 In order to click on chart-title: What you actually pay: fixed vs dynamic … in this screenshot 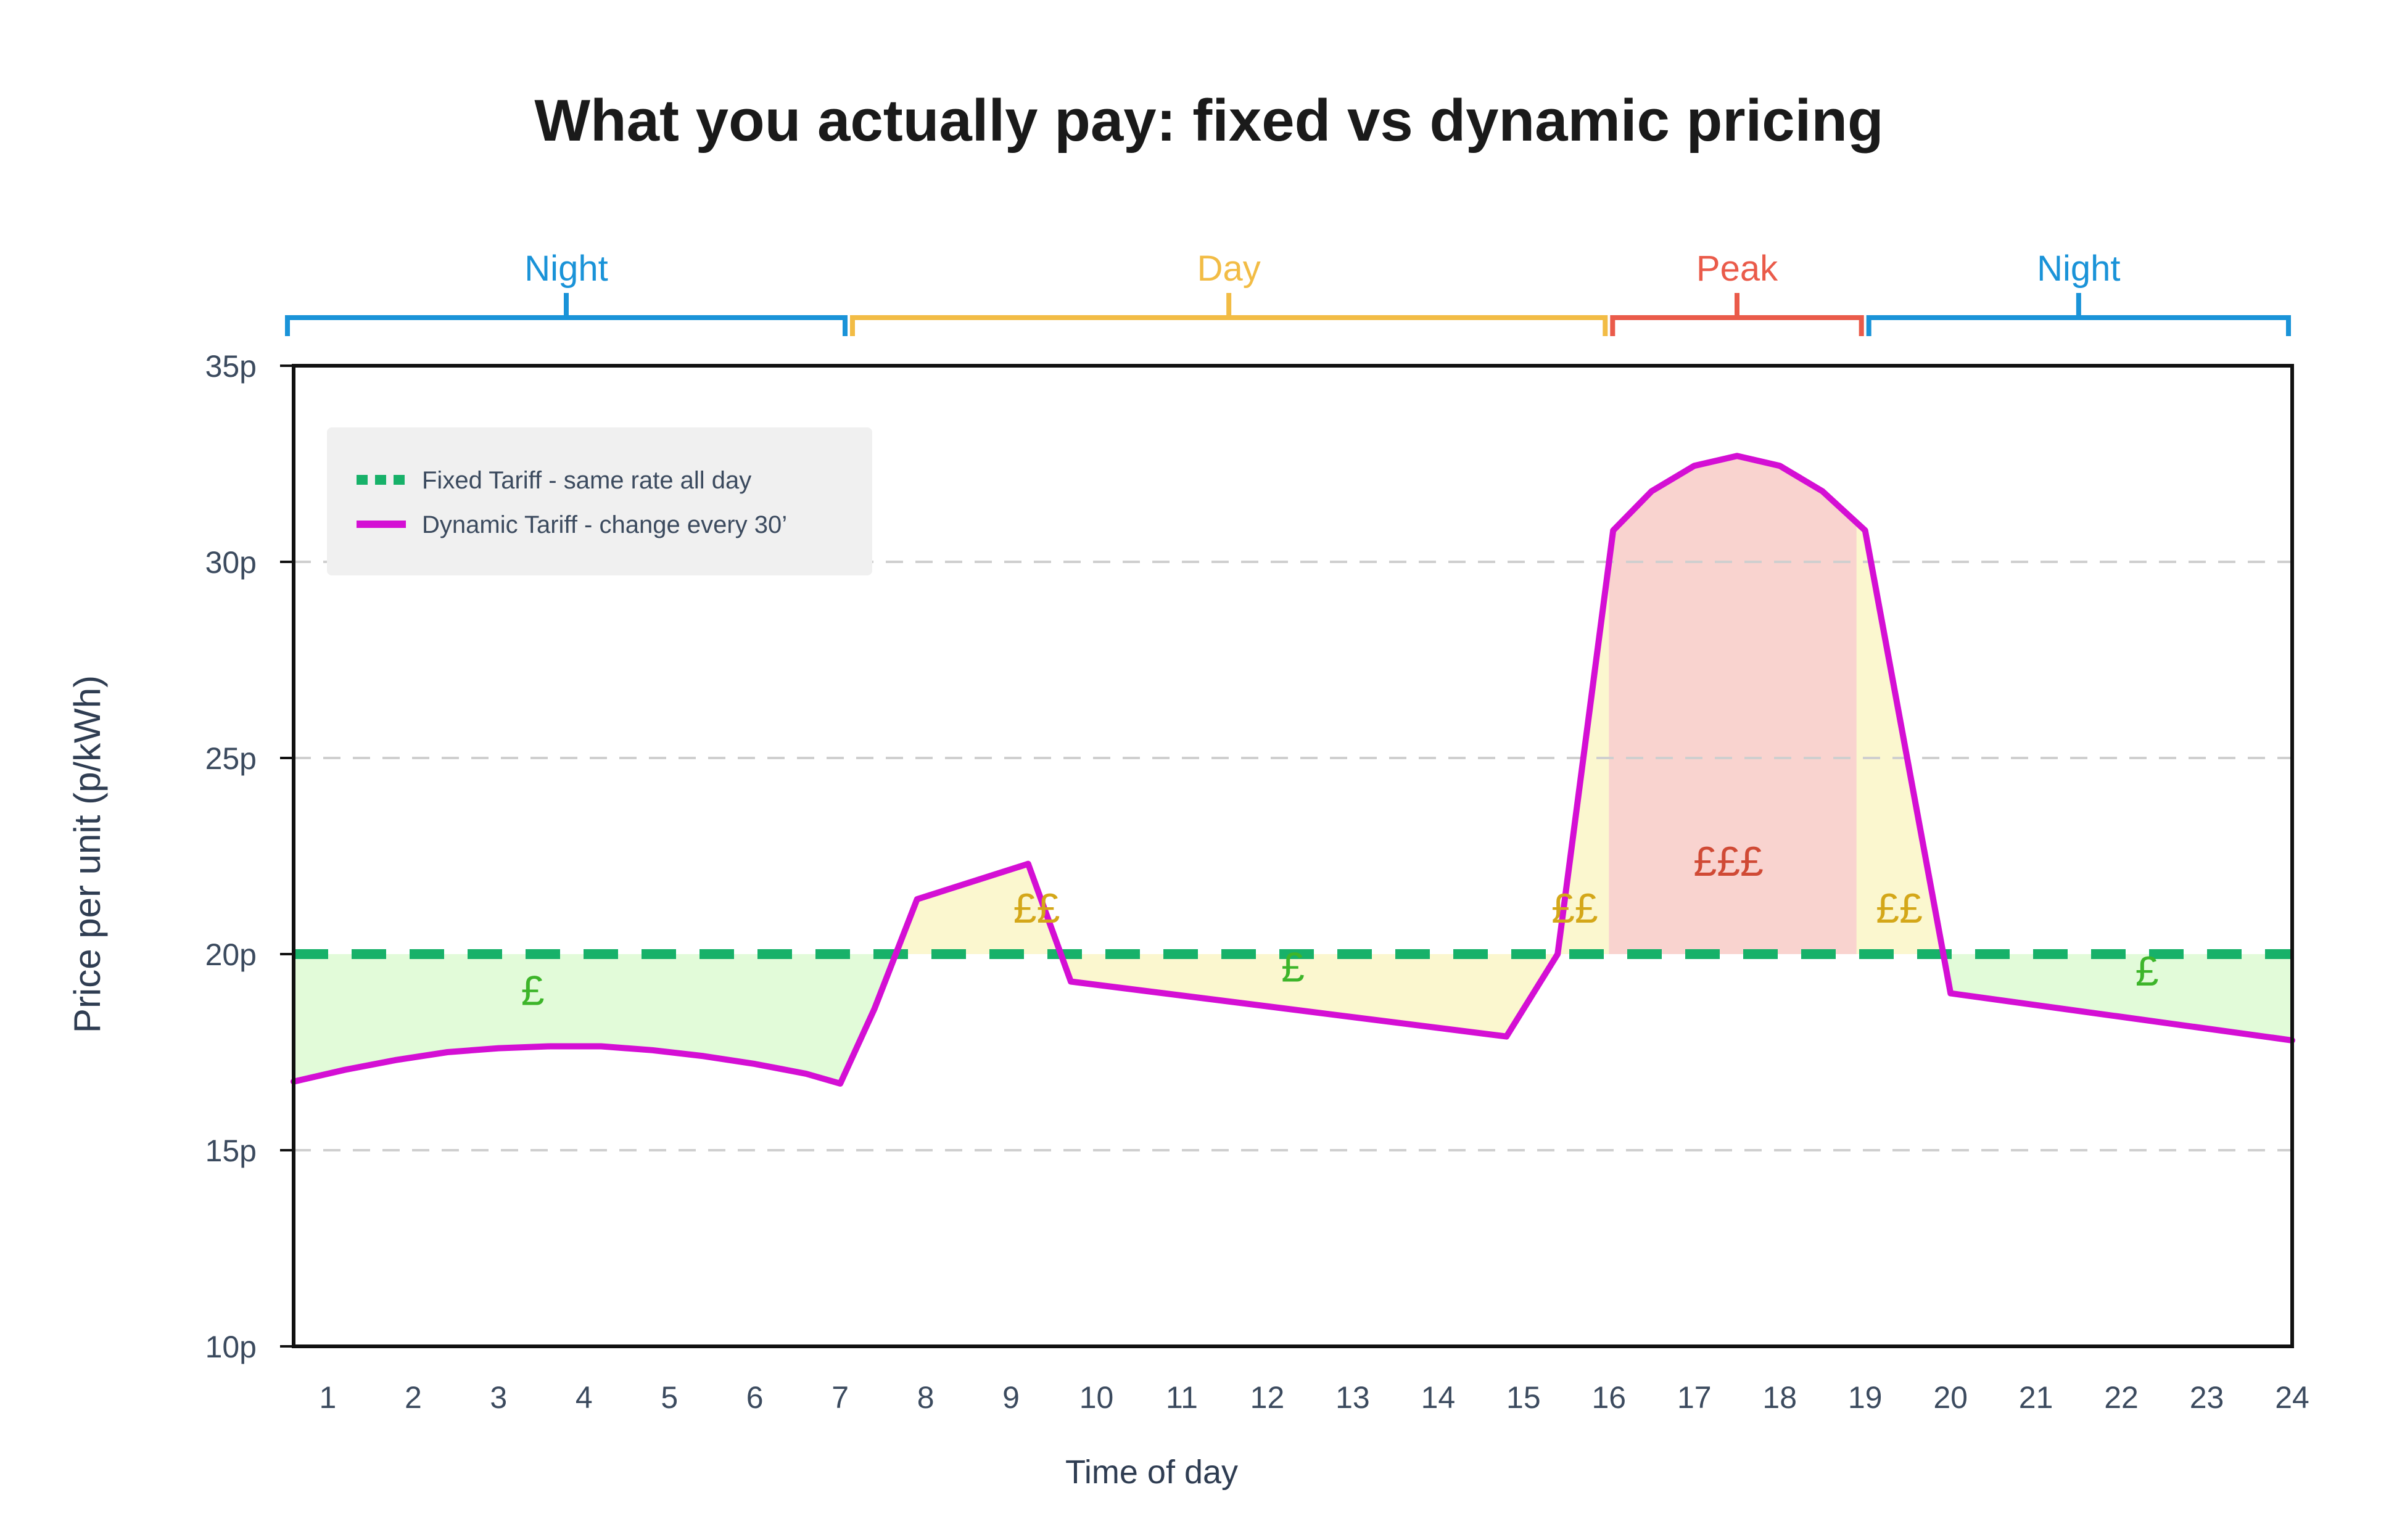, I will do `click(1208, 121)`.